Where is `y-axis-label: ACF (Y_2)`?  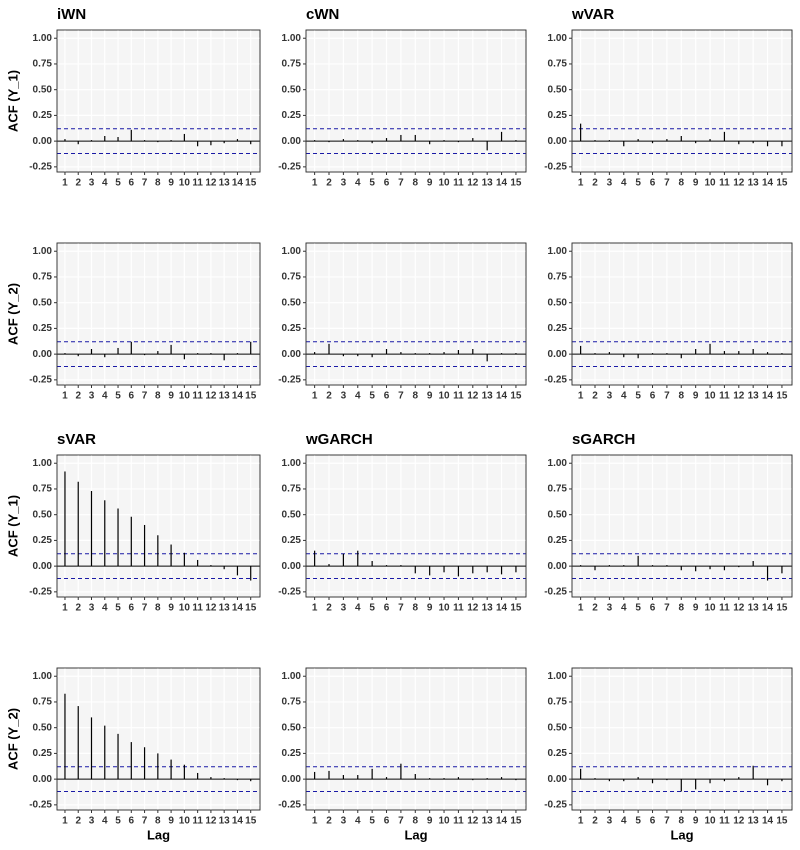
y-axis-label: ACF (Y_2) is located at coordinates (12, 739).